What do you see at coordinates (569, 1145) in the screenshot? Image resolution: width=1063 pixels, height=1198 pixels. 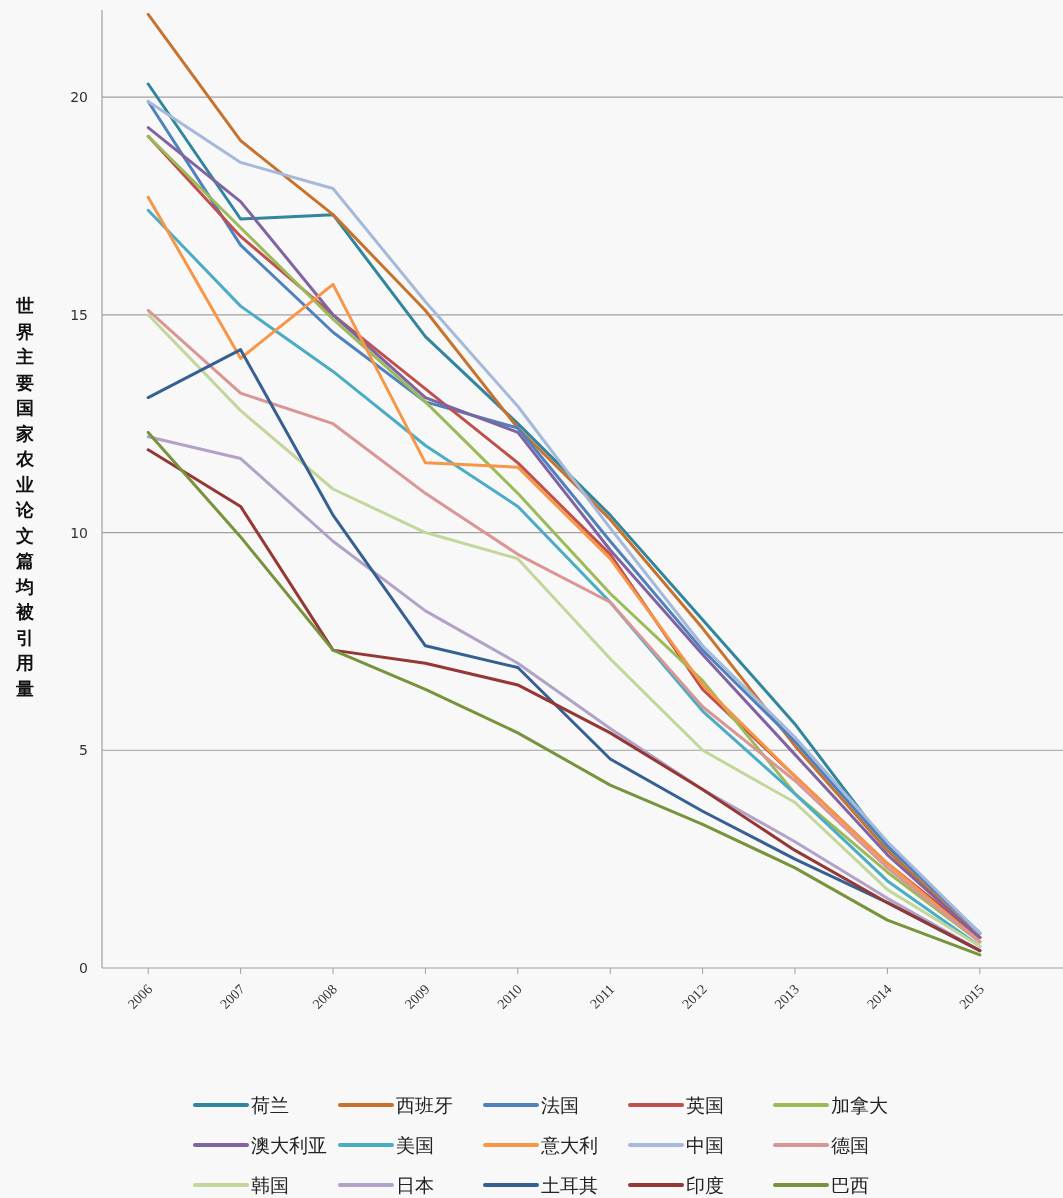 I see `legend-label: 意大利` at bounding box center [569, 1145].